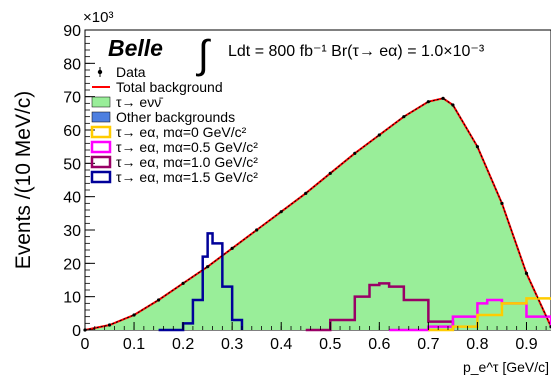 This screenshot has height=376, width=551. What do you see at coordinates (72, 31) in the screenshot?
I see `y-tick-label: 90` at bounding box center [72, 31].